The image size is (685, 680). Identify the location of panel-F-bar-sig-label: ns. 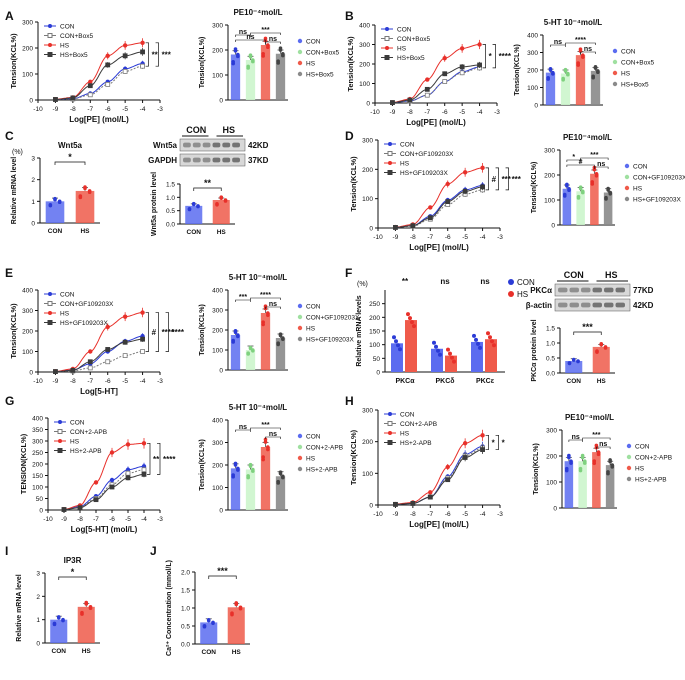
(485, 281).